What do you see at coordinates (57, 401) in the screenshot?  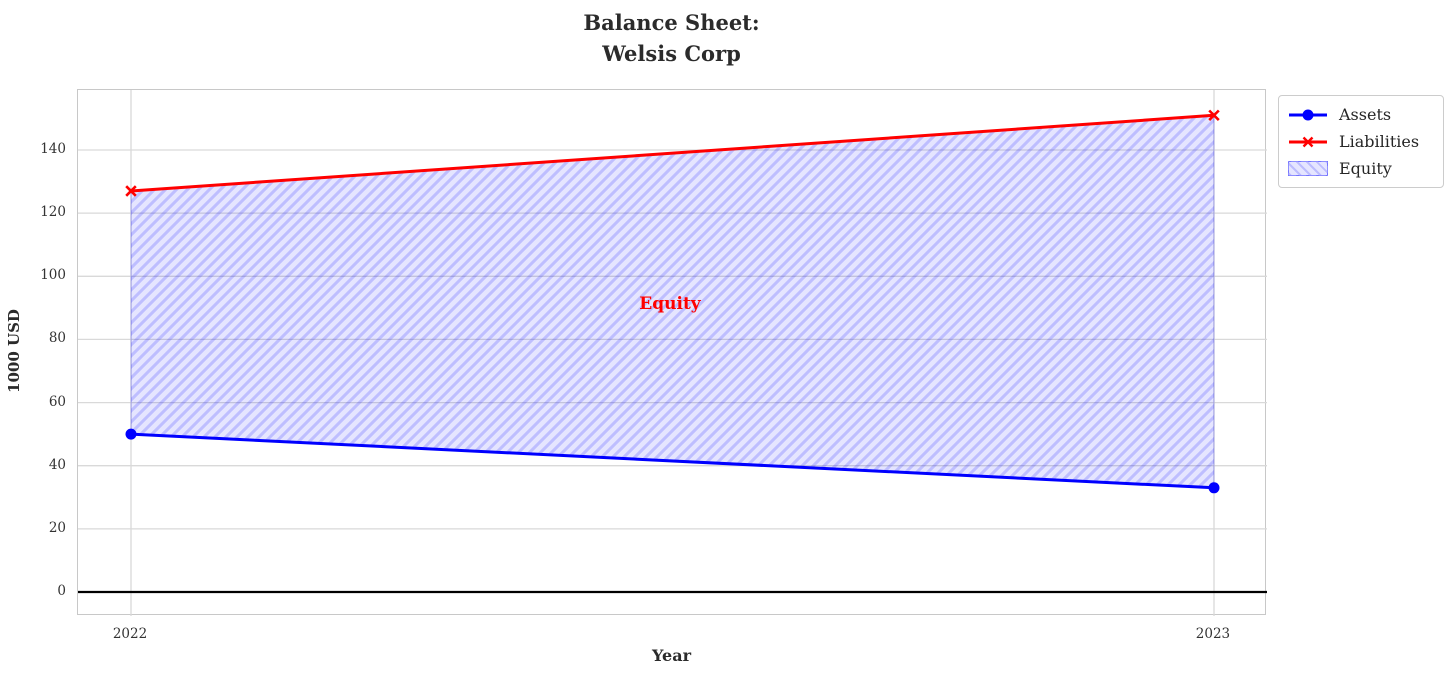 I see `y-tick-label: 60` at bounding box center [57, 401].